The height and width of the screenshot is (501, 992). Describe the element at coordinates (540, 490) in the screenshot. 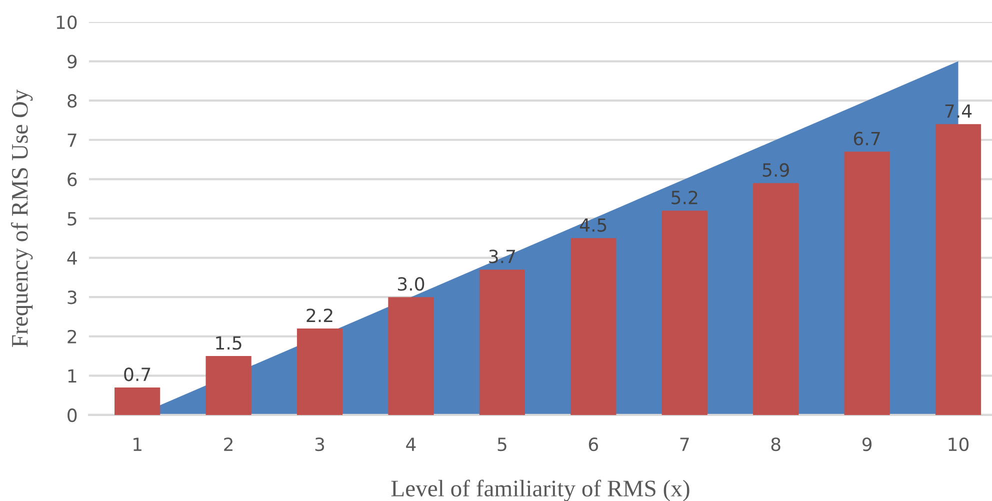

I see `x-axis-title: Level of familiarity of RMS (x)` at that location.